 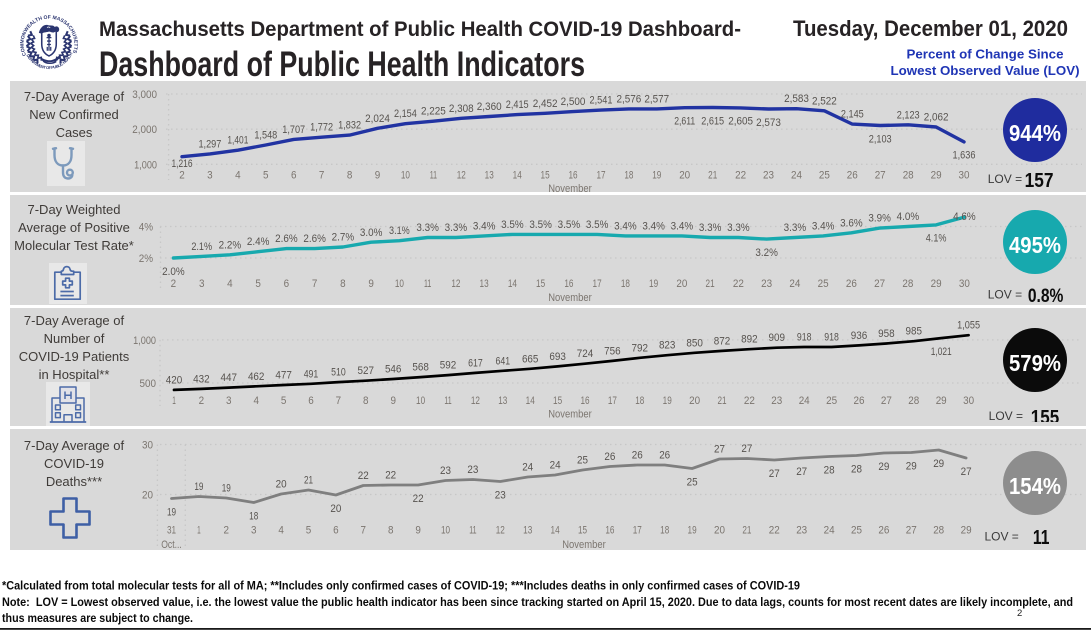 I want to click on svg-text: 1,832, so click(x=349, y=126).